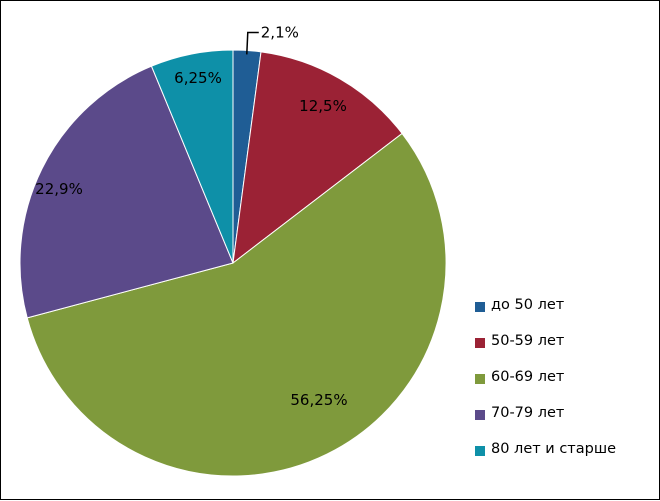 This screenshot has height=501, width=660. Describe the element at coordinates (554, 449) in the screenshot. I see `legend-label-5: 80 лет и старше` at that location.